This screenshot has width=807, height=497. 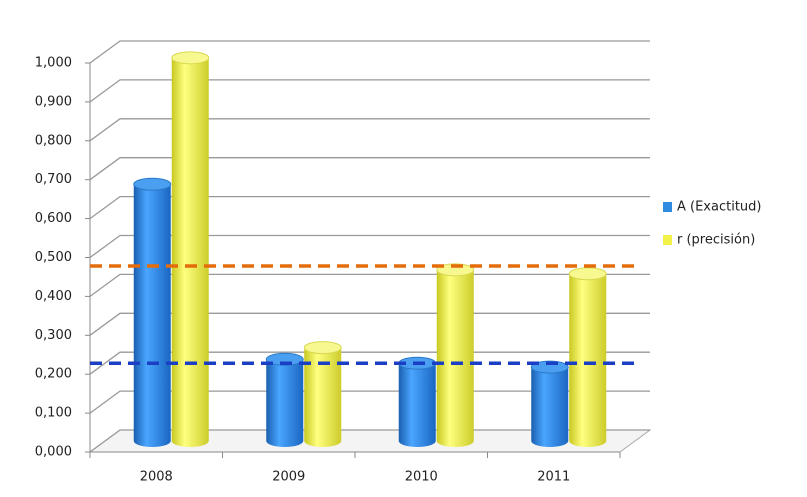 I want to click on legend-label: r (precisión), so click(x=716, y=240).